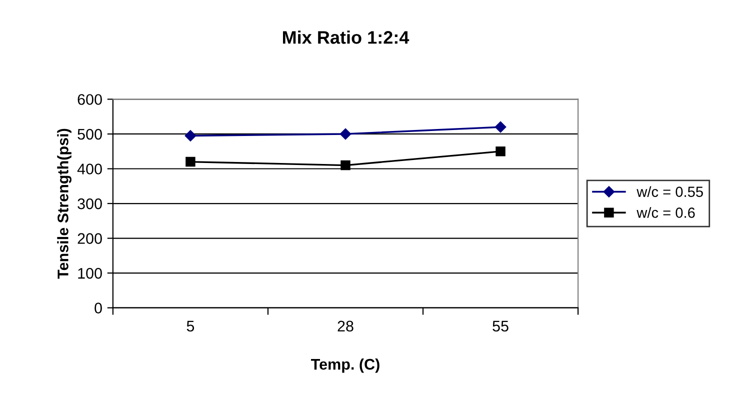 Image resolution: width=743 pixels, height=405 pixels. I want to click on y-tick-label: 200, so click(90, 238).